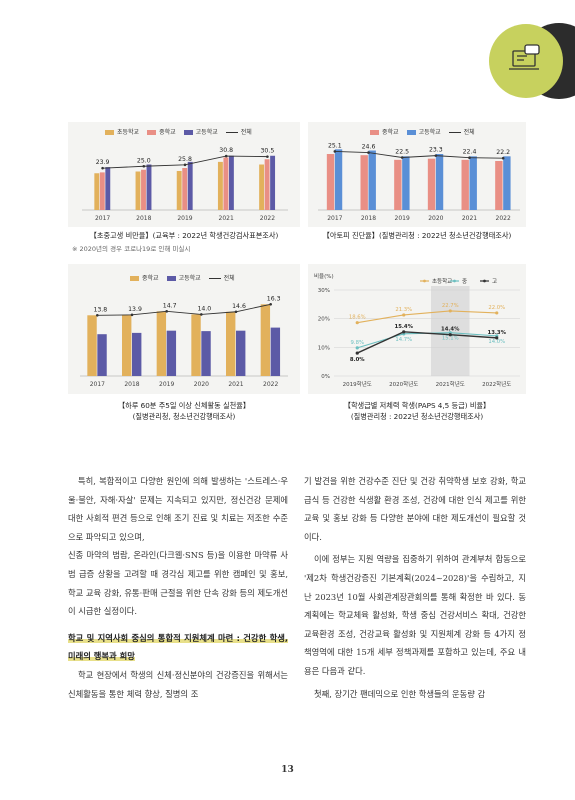  I want to click on obesity-bar-chart: 2017 2018 2019 2021 2022 23.9 25.0 25.8 30.8 30.5, so click(185, 184).